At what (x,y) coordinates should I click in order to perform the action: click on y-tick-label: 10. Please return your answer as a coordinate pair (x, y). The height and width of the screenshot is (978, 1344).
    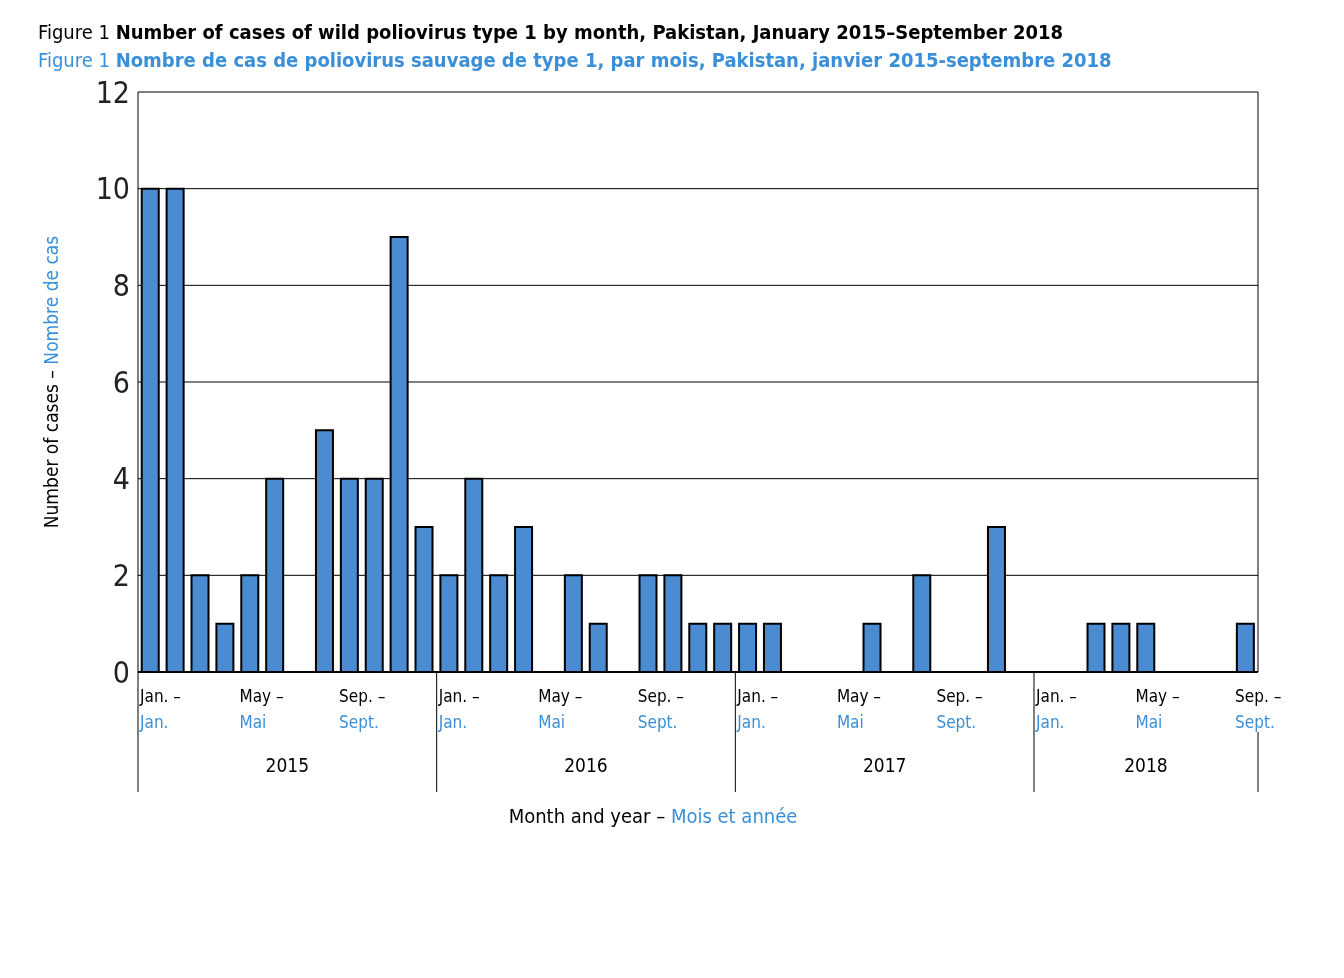
    Looking at the image, I should click on (112, 189).